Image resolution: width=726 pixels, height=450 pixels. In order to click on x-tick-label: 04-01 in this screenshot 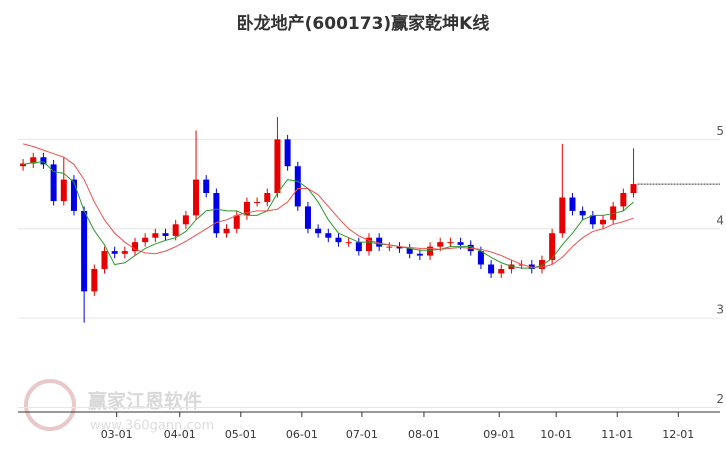, I will do `click(180, 434)`.